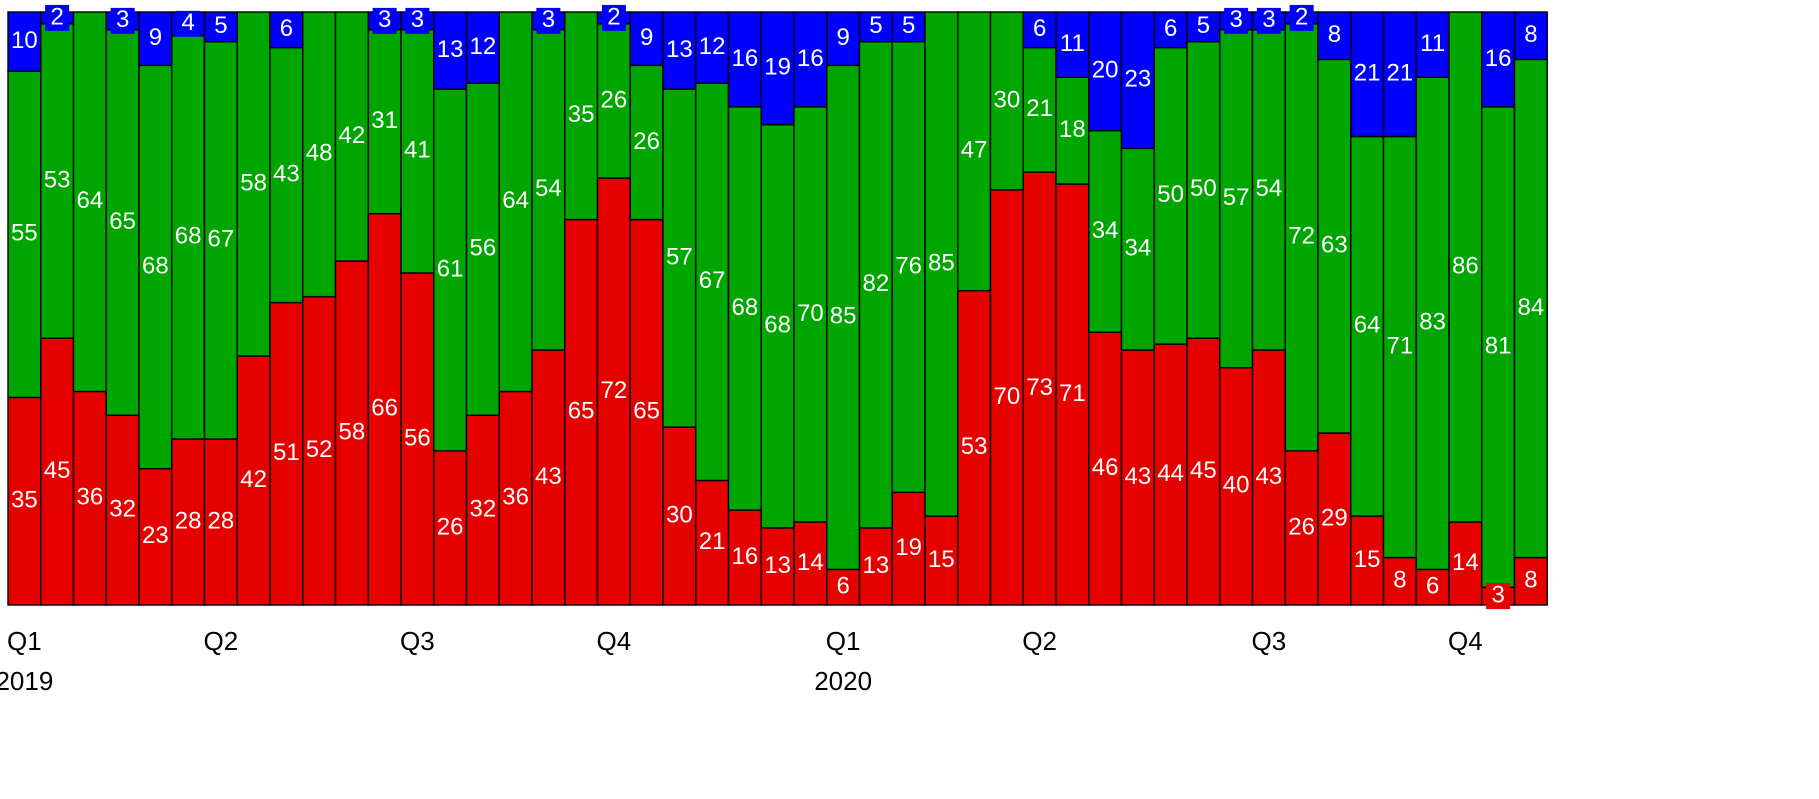 This screenshot has width=1819, height=799. Describe the element at coordinates (614, 390) in the screenshot. I see `value-label-bottom: 72` at that location.